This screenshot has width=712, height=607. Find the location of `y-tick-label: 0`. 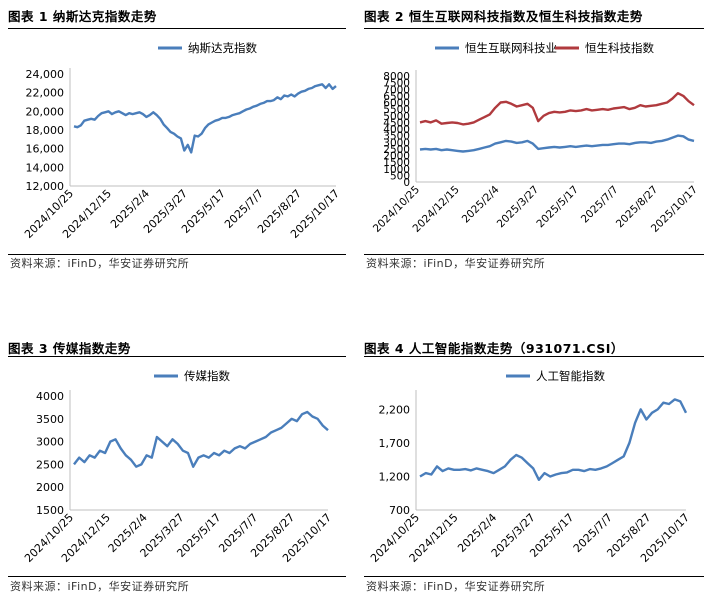

y-tick-label: 0 is located at coordinates (406, 183).